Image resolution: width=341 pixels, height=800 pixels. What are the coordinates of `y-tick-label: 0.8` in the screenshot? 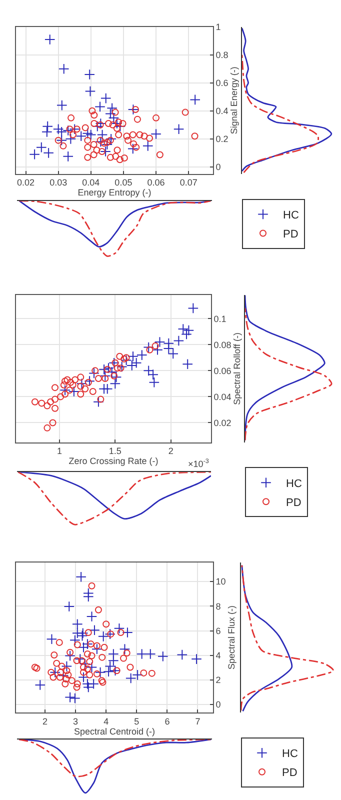 It's located at (222, 55).